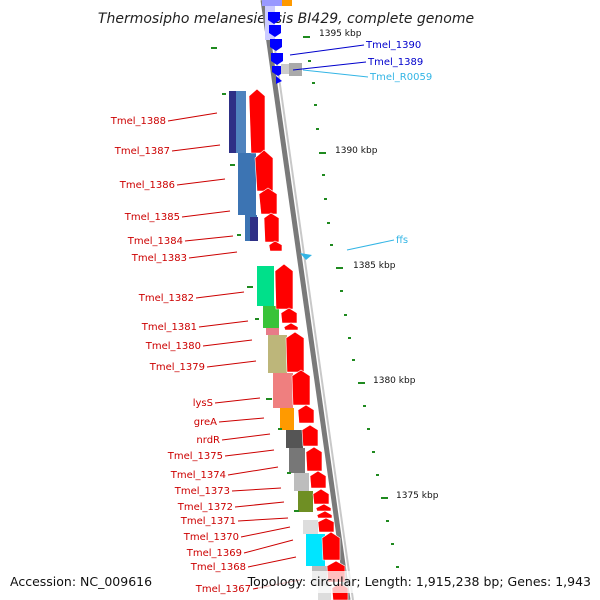 The height and width of the screenshot is (600, 600). I want to click on cds-top-orange, so click(287, 3).